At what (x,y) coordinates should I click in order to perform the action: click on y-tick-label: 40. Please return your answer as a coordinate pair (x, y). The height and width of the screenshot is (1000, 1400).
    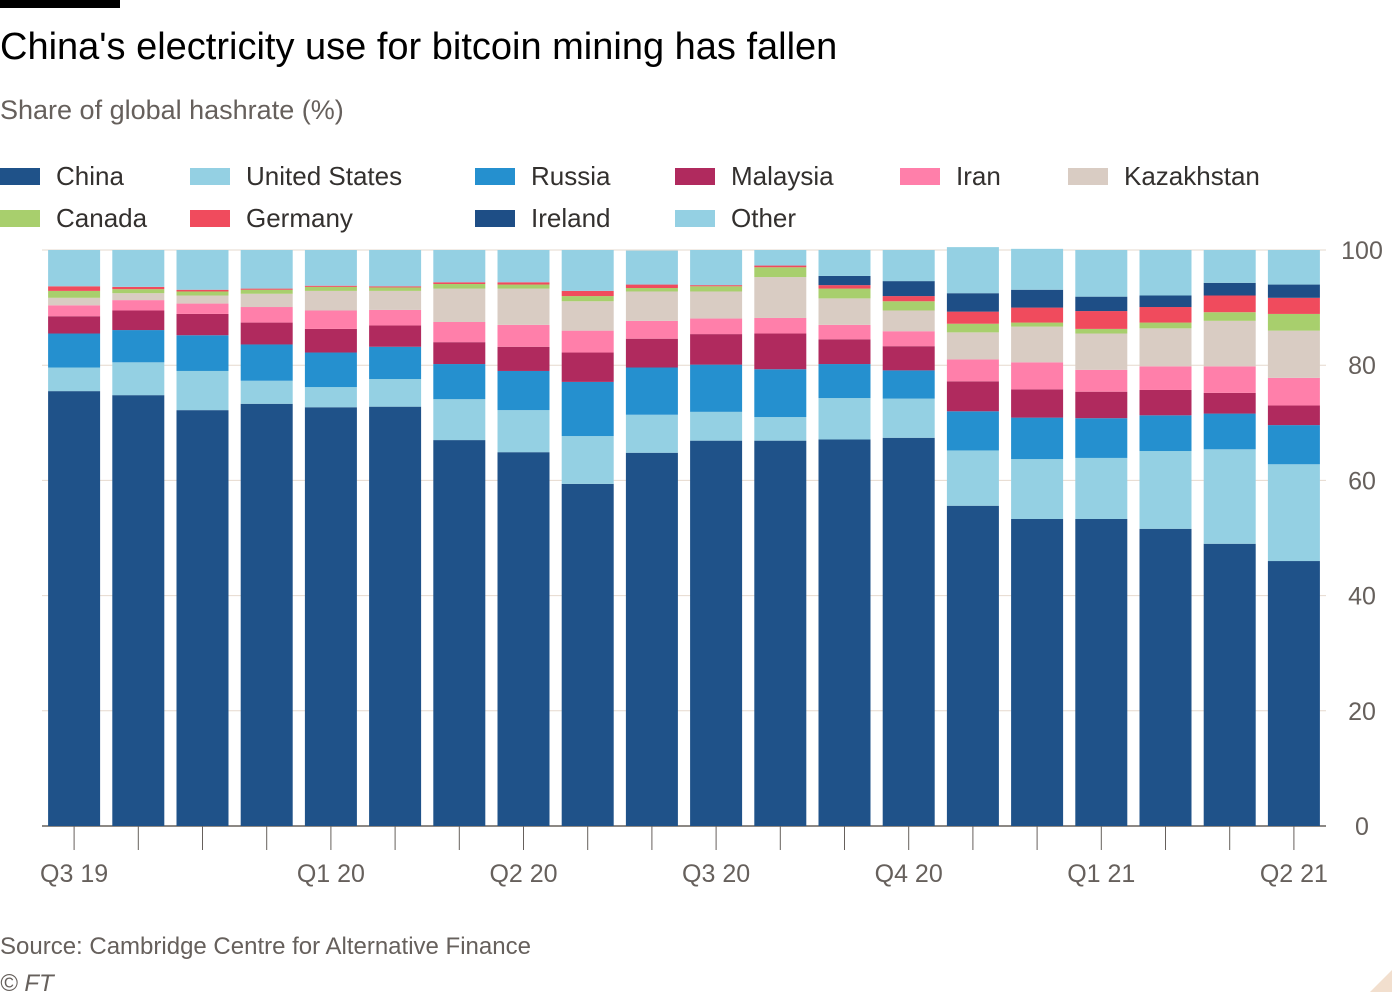
    Looking at the image, I should click on (1362, 597).